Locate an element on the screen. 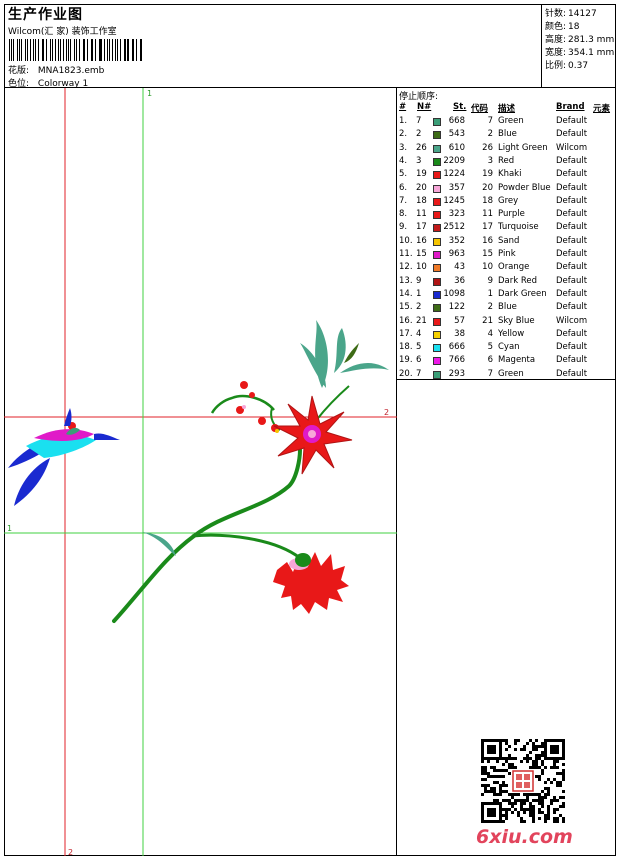 This screenshot has height=860, width=620. table-row: 11. 15 963 15 Pink Default is located at coordinates (506, 255).